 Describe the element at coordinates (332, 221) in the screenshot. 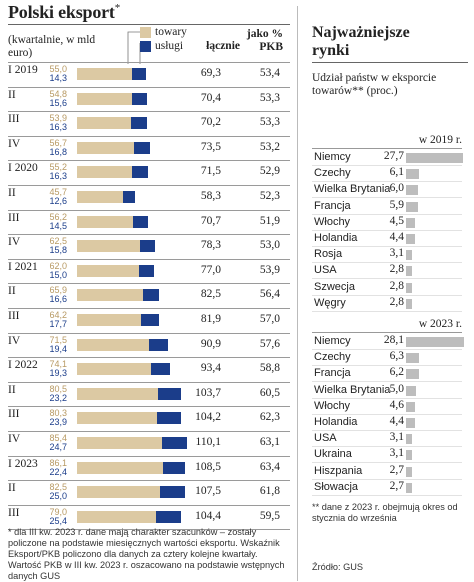

I see `country-label: Włochy` at that location.